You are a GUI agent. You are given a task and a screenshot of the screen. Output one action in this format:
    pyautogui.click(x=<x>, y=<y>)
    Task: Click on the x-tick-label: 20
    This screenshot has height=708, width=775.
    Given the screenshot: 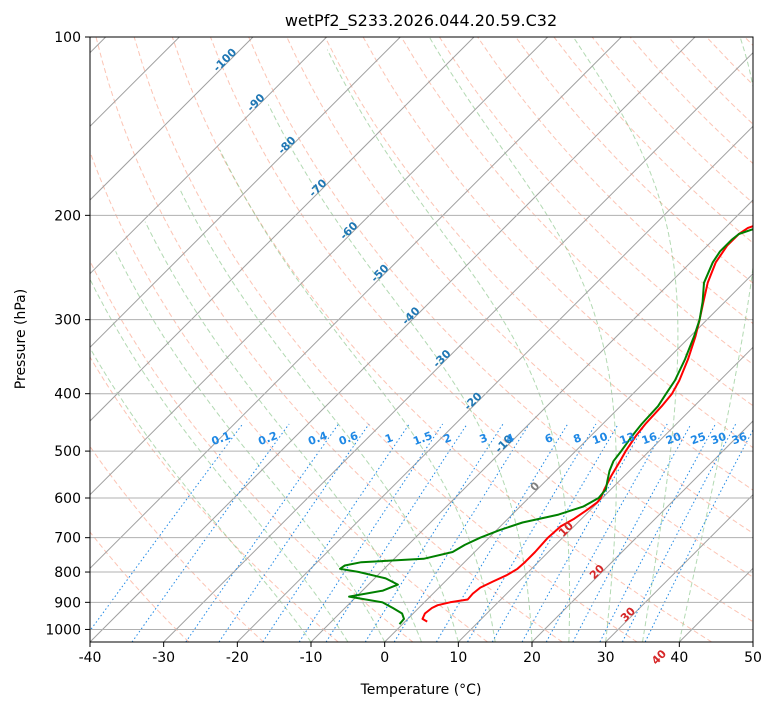 What is the action you would take?
    pyautogui.click(x=532, y=658)
    